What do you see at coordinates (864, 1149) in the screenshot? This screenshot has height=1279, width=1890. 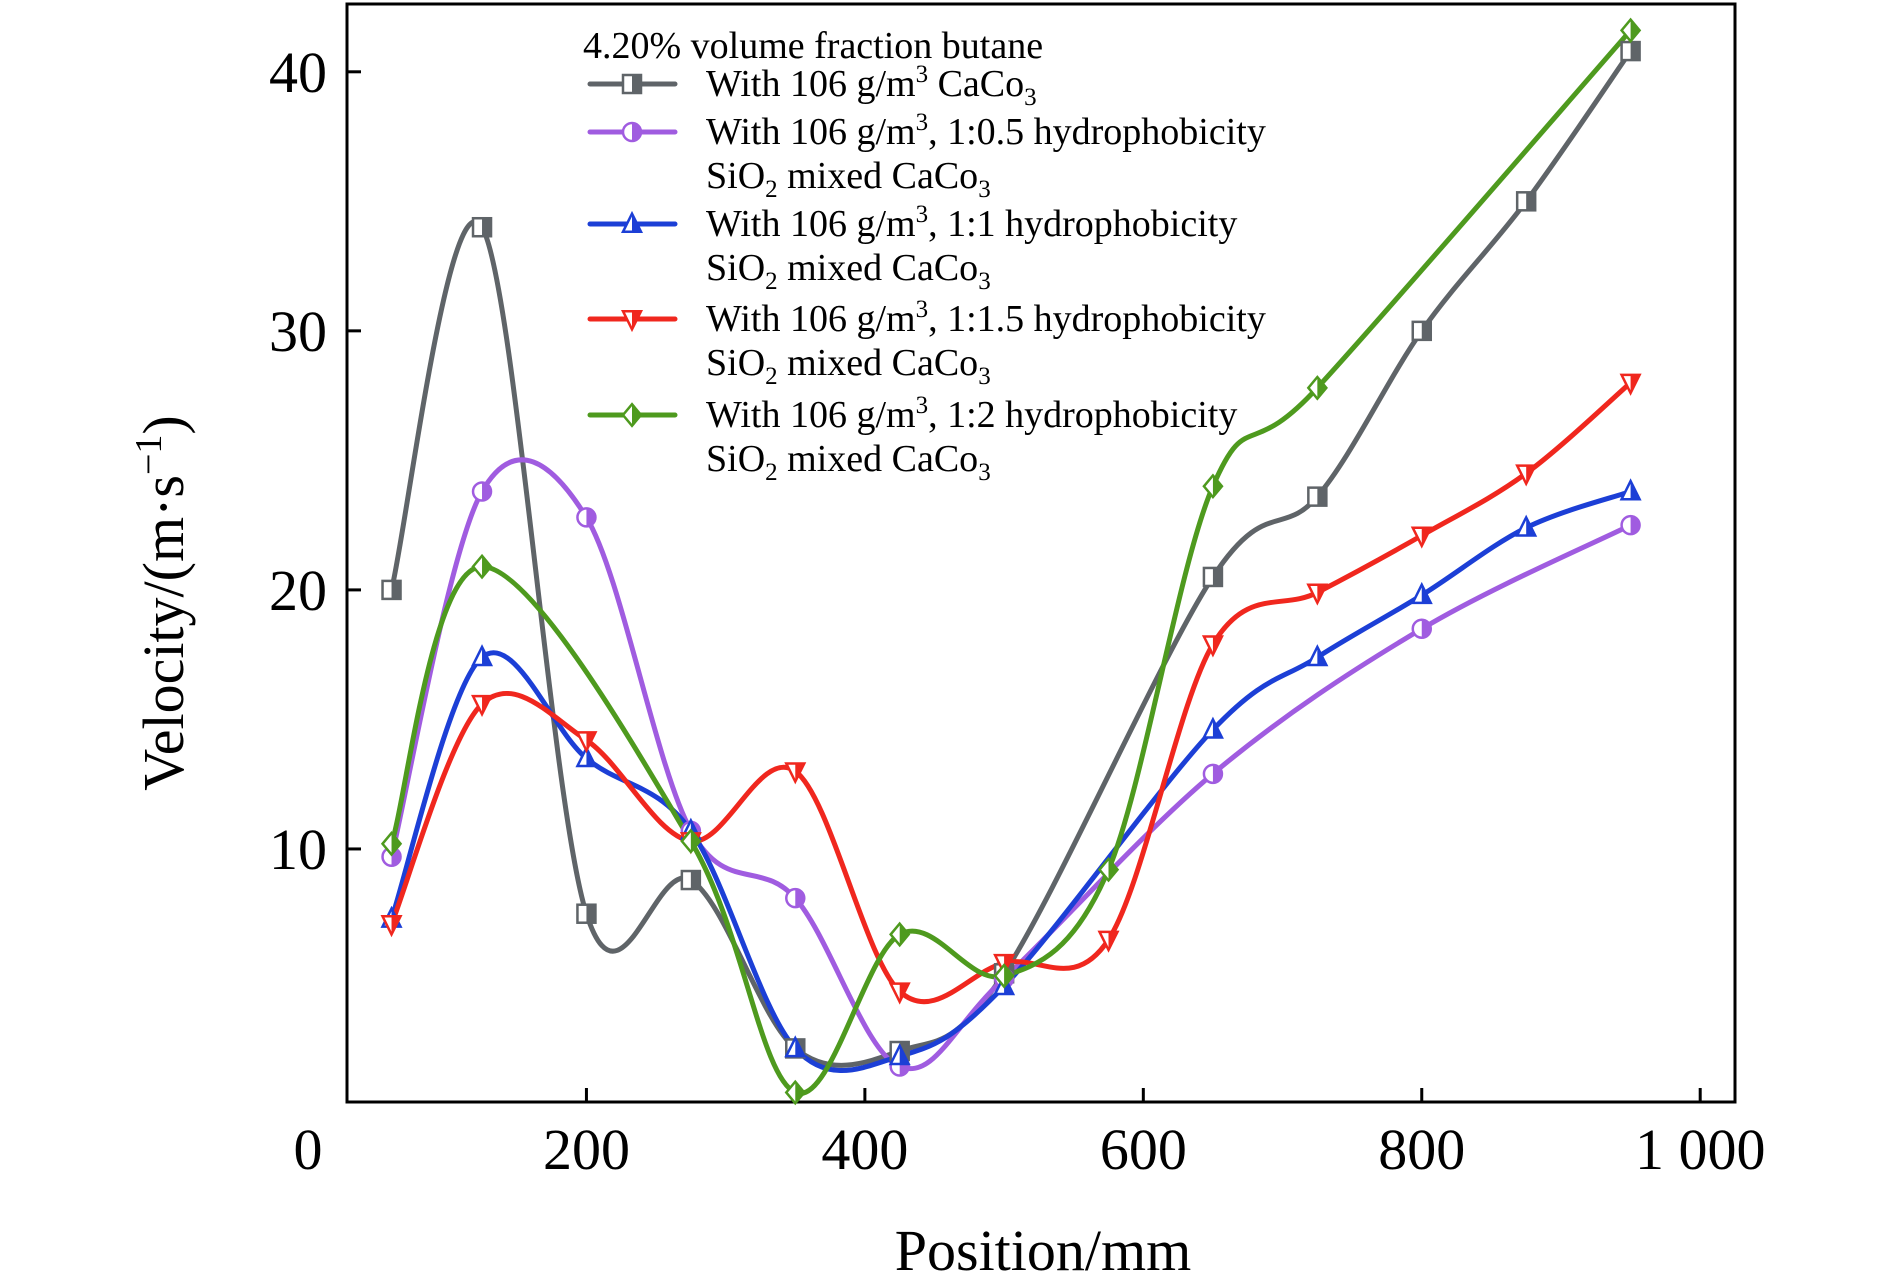 I see `x-tick-label: 400` at bounding box center [864, 1149].